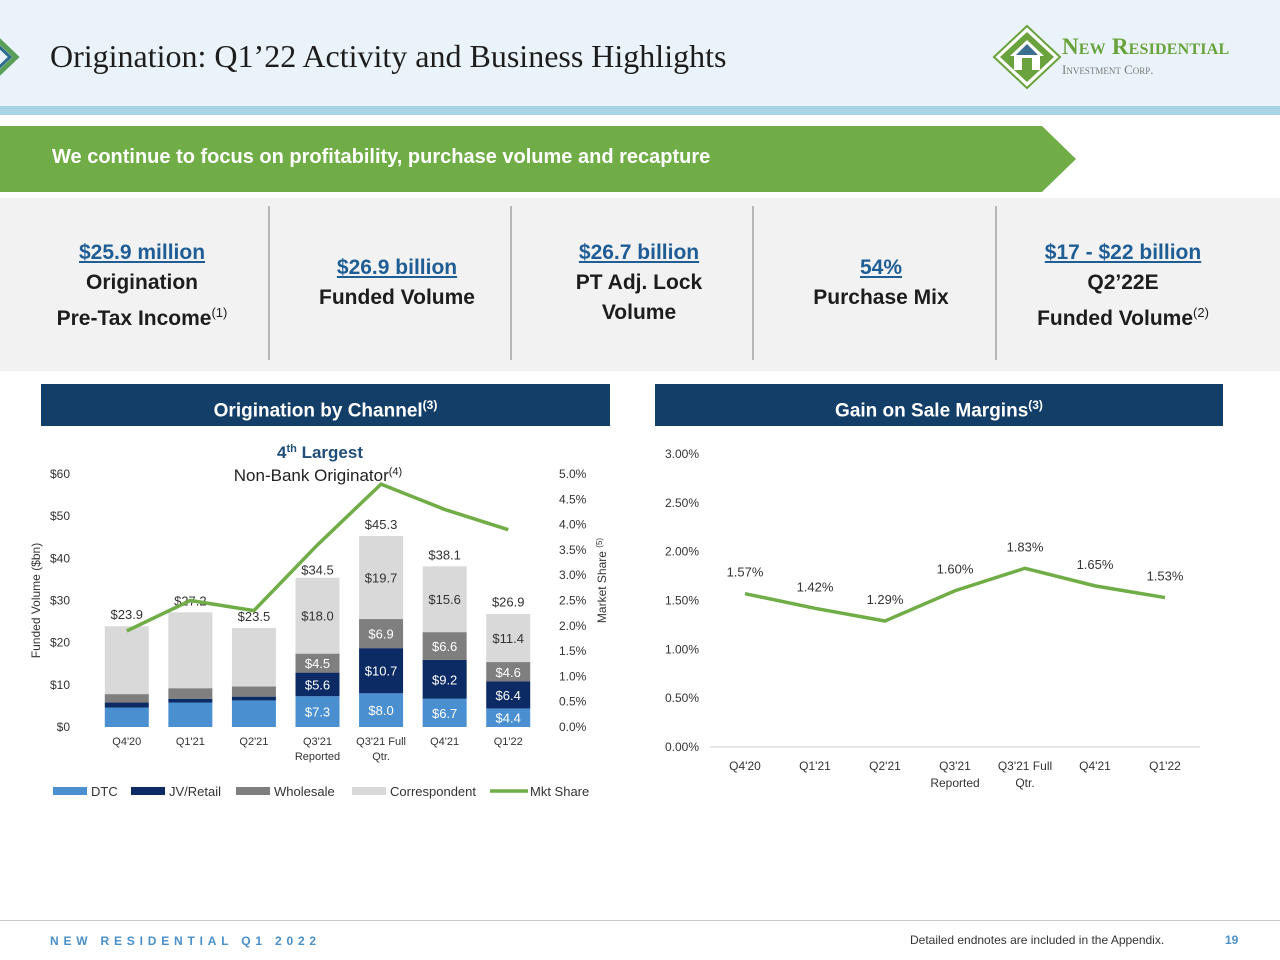 The height and width of the screenshot is (960, 1280). What do you see at coordinates (1232, 940) in the screenshot?
I see `page-number: 19` at bounding box center [1232, 940].